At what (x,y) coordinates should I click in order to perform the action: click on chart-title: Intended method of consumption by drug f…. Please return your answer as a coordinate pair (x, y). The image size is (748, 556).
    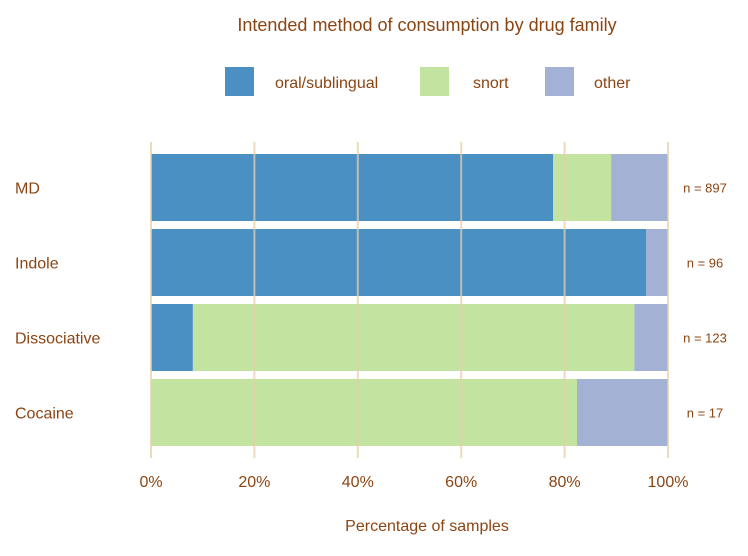
    Looking at the image, I should click on (426, 25).